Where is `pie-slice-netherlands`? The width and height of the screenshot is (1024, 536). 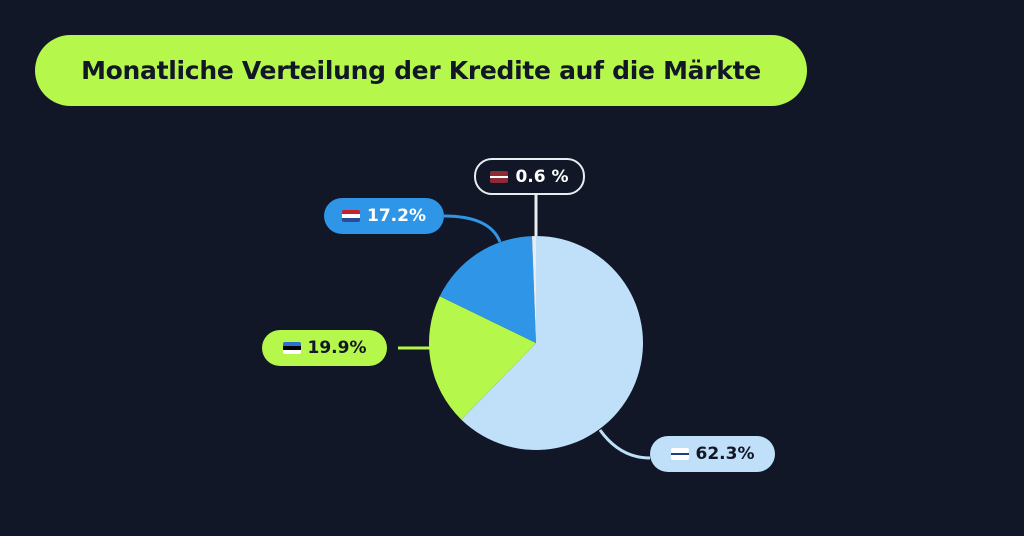 pie-slice-netherlands is located at coordinates (487, 289).